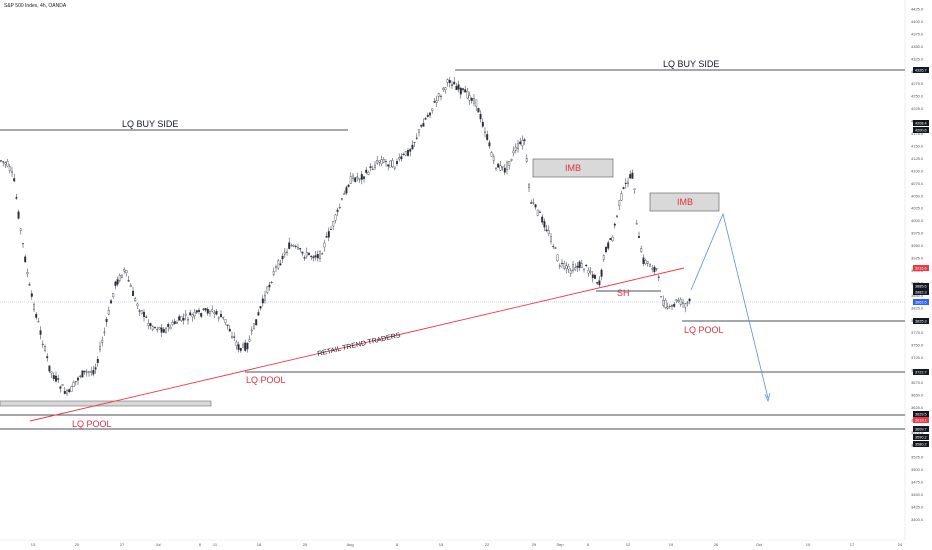  Describe the element at coordinates (215, 544) in the screenshot. I see `time-tick-label: 11` at that location.